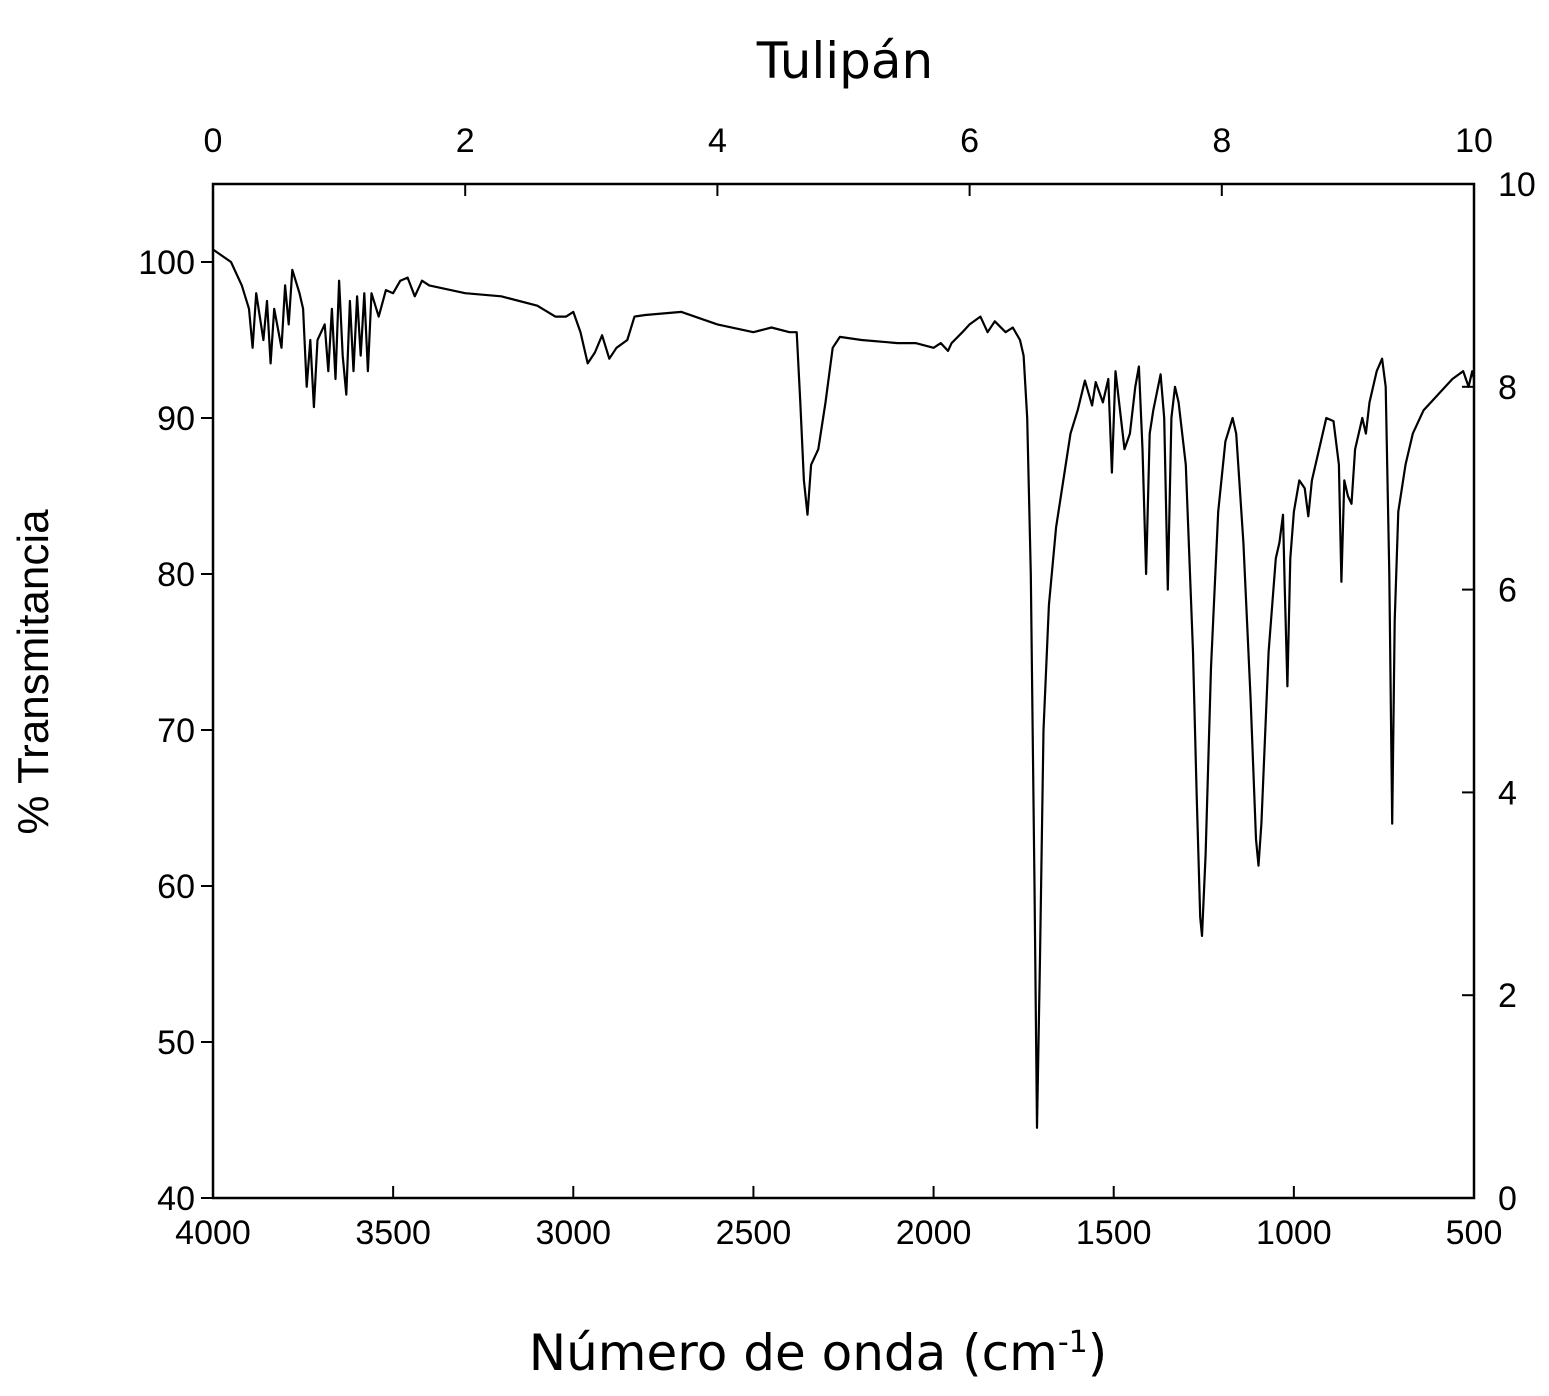 The height and width of the screenshot is (1396, 1549). What do you see at coordinates (176, 575) in the screenshot?
I see `y-tick-label: 80` at bounding box center [176, 575].